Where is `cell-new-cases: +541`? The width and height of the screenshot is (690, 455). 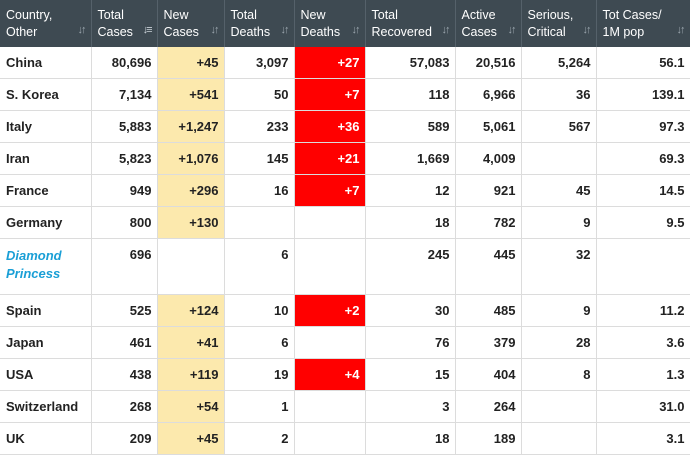
cell-new-cases: +541 is located at coordinates (191, 94).